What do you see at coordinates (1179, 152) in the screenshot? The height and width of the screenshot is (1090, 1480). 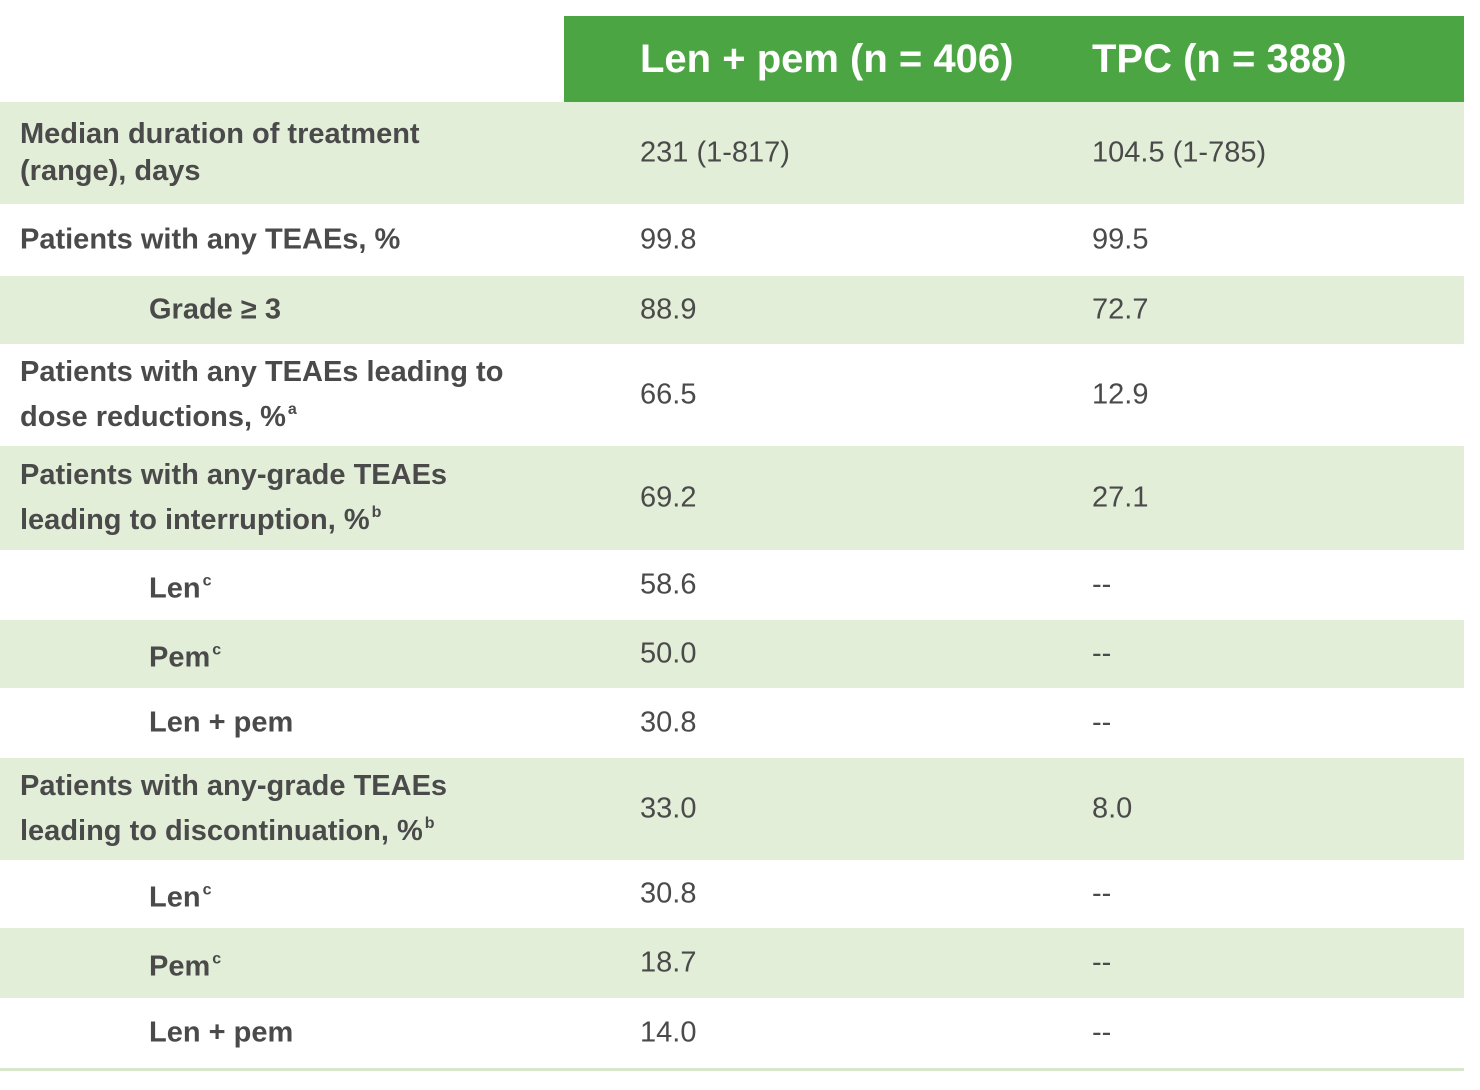 I see `tpc-value: 104.5 (1-785)` at bounding box center [1179, 152].